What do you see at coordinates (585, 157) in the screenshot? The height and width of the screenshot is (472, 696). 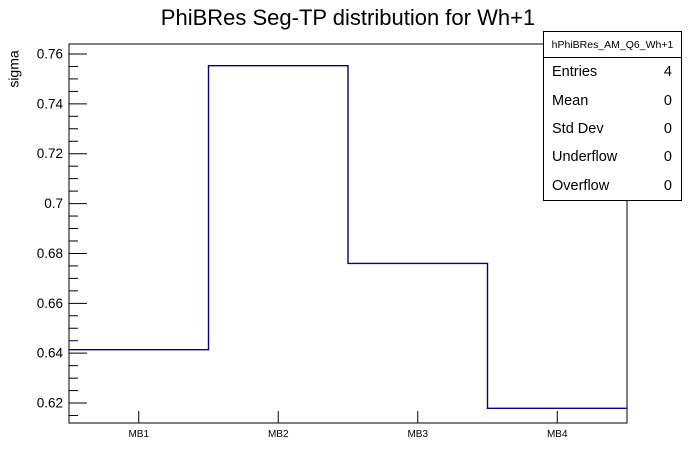 I see `stats-label: Underflow` at bounding box center [585, 157].